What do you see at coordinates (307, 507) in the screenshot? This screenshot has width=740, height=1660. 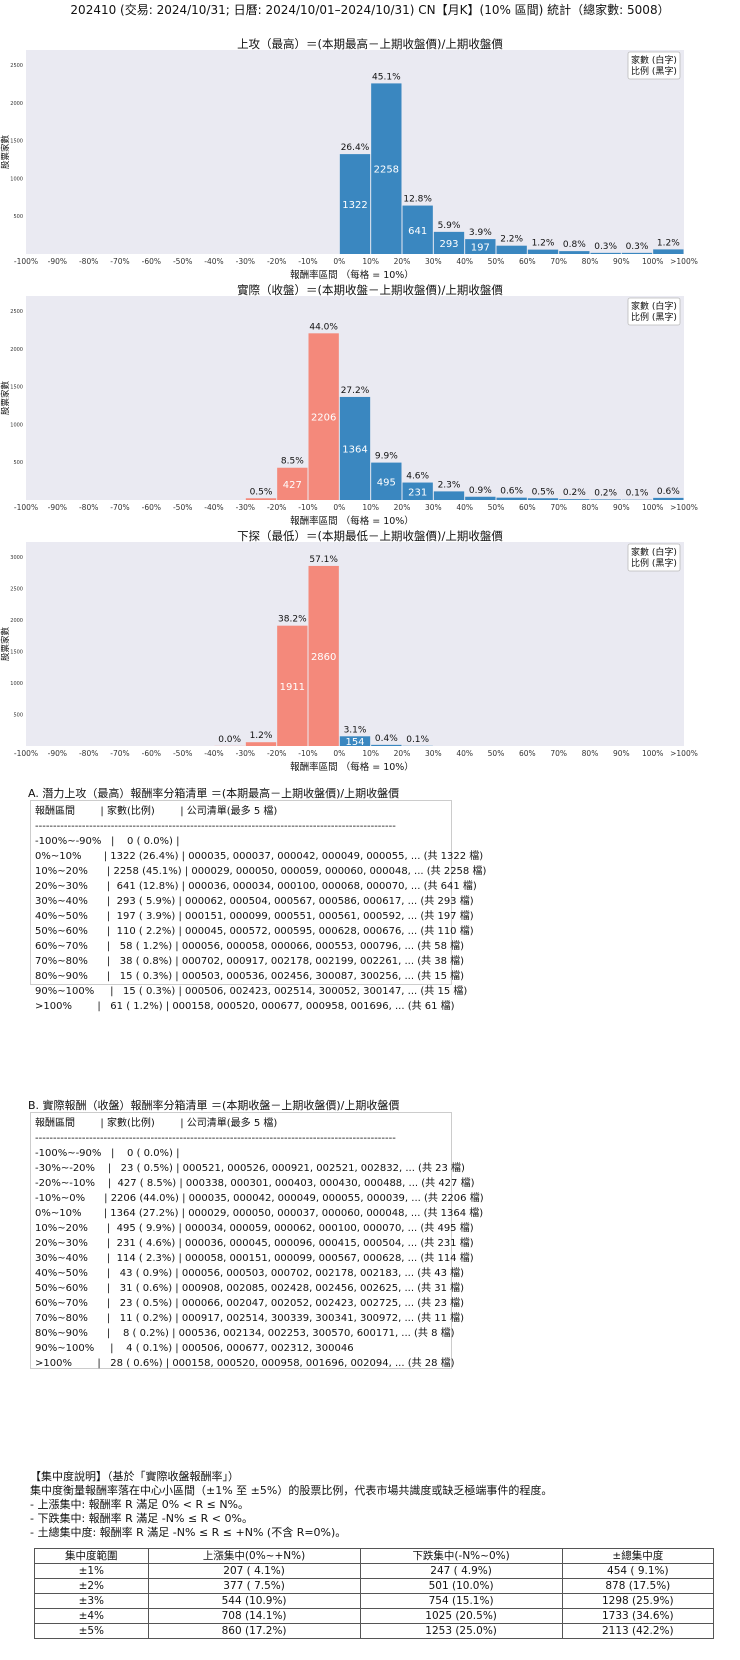 I see `x-tick-label: -10%` at bounding box center [307, 507].